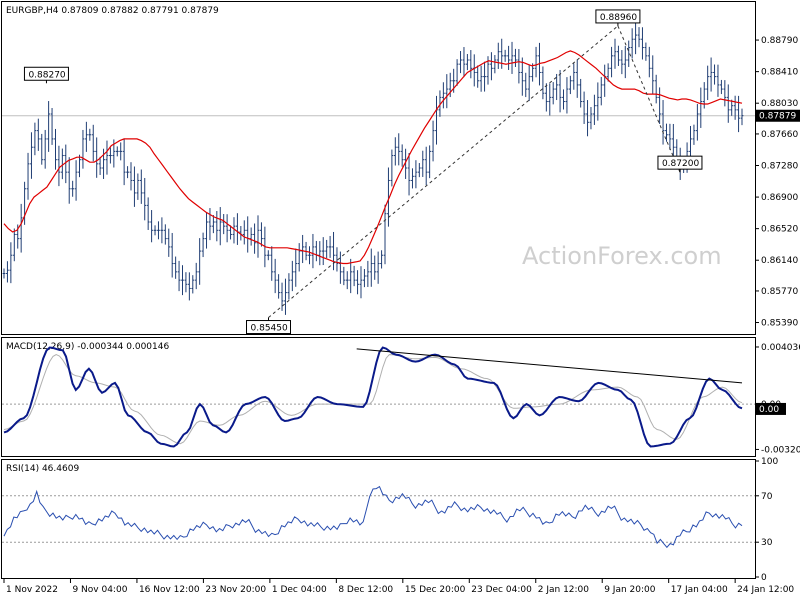 The width and height of the screenshot is (800, 604). I want to click on macd-trend-line, so click(549, 366).